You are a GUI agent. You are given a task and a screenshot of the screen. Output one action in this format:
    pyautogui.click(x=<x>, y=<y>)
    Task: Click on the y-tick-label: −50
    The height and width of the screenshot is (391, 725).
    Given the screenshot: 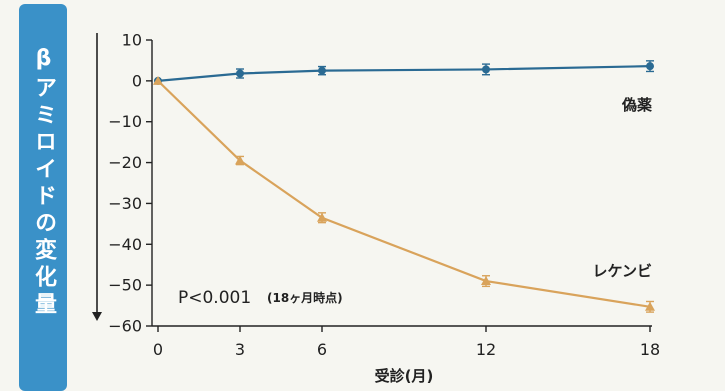 What is the action you would take?
    pyautogui.click(x=125, y=285)
    